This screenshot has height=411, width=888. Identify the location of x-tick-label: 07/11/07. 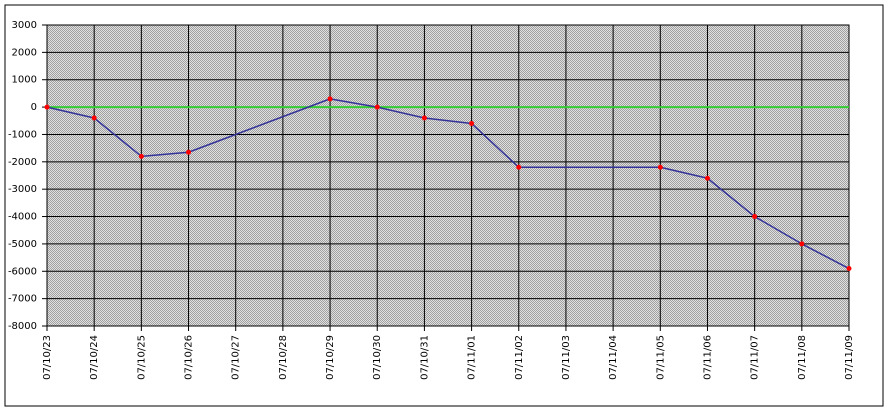
(755, 357).